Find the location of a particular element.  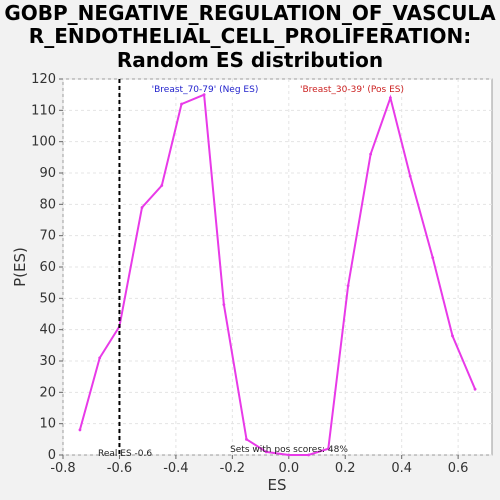

y-axis-label: P(ES) is located at coordinates (20, 267).